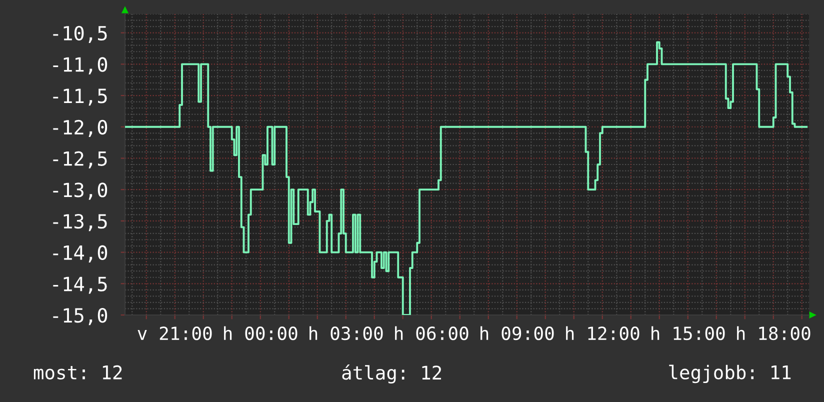 The height and width of the screenshot is (402, 824). I want to click on x-tick-label: h 03:00, so click(346, 333).